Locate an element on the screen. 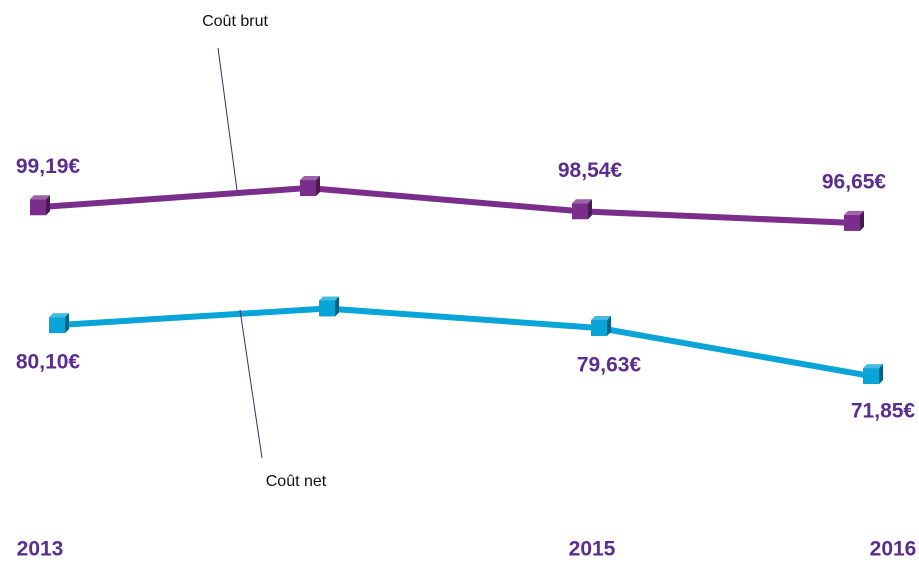 This screenshot has height=562, width=919. x-tick-label: 2016 is located at coordinates (893, 549).